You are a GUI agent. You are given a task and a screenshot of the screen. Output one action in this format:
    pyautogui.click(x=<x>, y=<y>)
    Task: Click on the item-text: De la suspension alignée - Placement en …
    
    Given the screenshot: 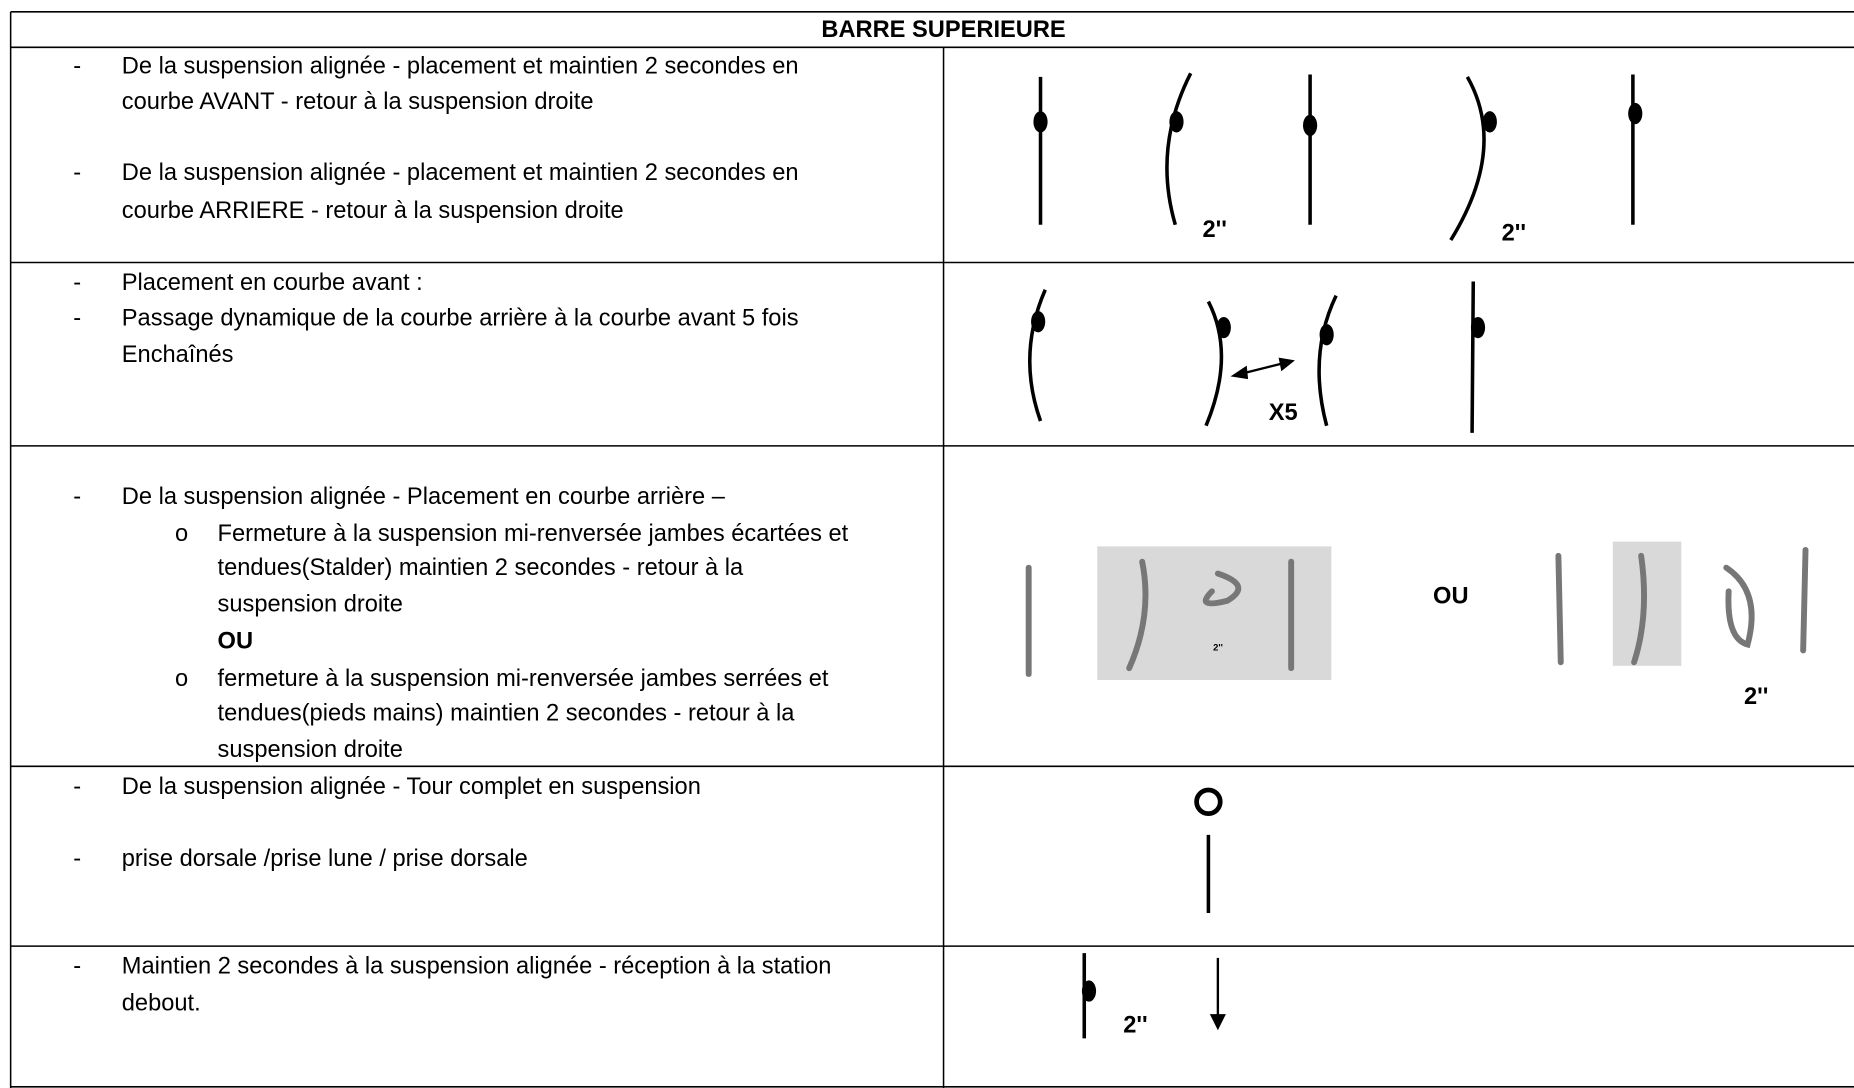 What is the action you would take?
    pyautogui.click(x=424, y=497)
    